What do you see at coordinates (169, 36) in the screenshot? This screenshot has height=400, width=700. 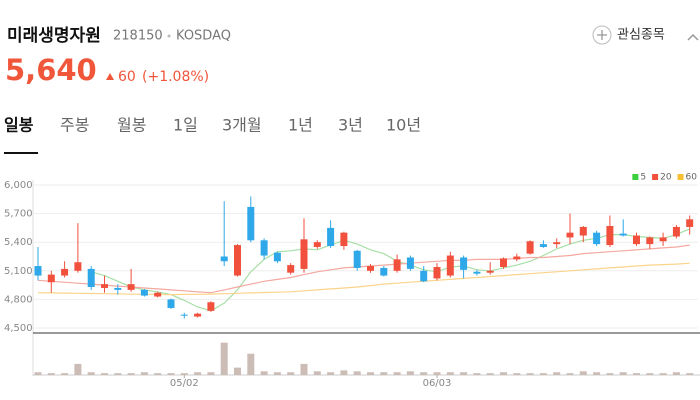 I see `separator-dot` at bounding box center [169, 36].